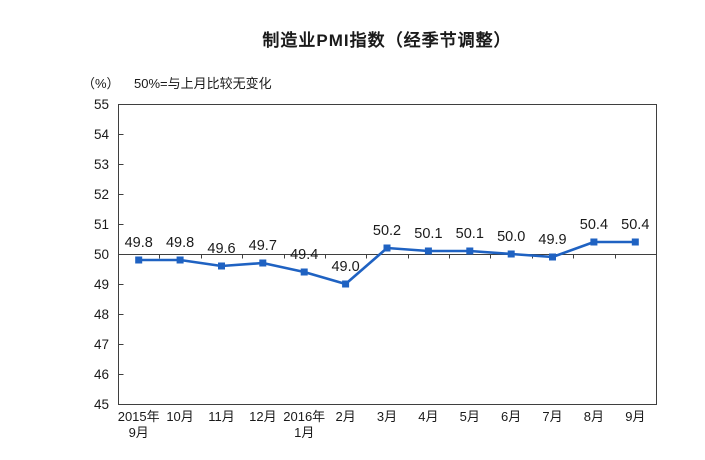 The width and height of the screenshot is (705, 460). Describe the element at coordinates (101, 194) in the screenshot. I see `y-axis-tick-label: 52` at that location.